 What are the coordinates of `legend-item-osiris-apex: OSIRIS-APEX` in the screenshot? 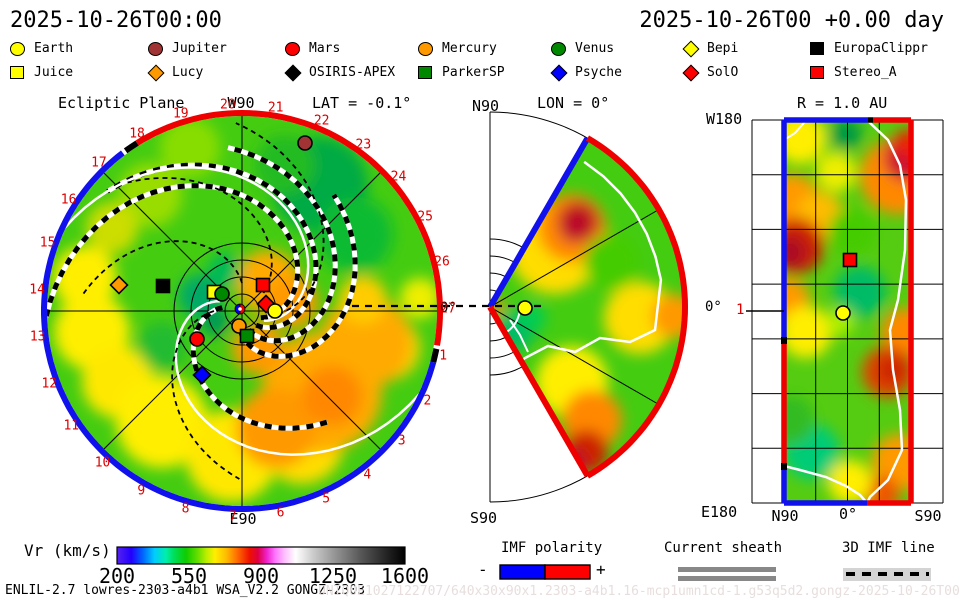 It's located at (340, 72).